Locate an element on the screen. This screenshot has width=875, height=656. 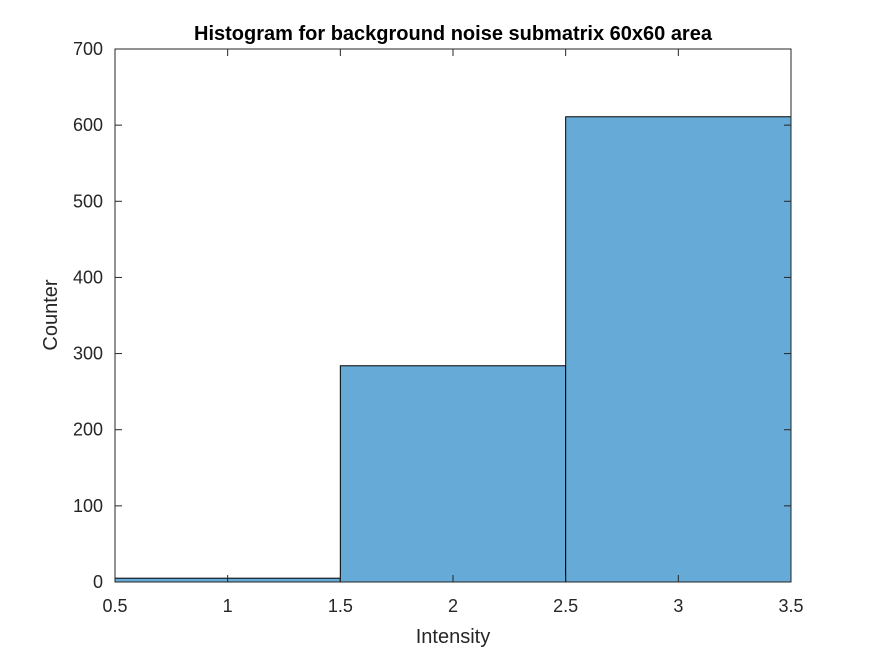
y-tick-label-2: 100 is located at coordinates (88, 506).